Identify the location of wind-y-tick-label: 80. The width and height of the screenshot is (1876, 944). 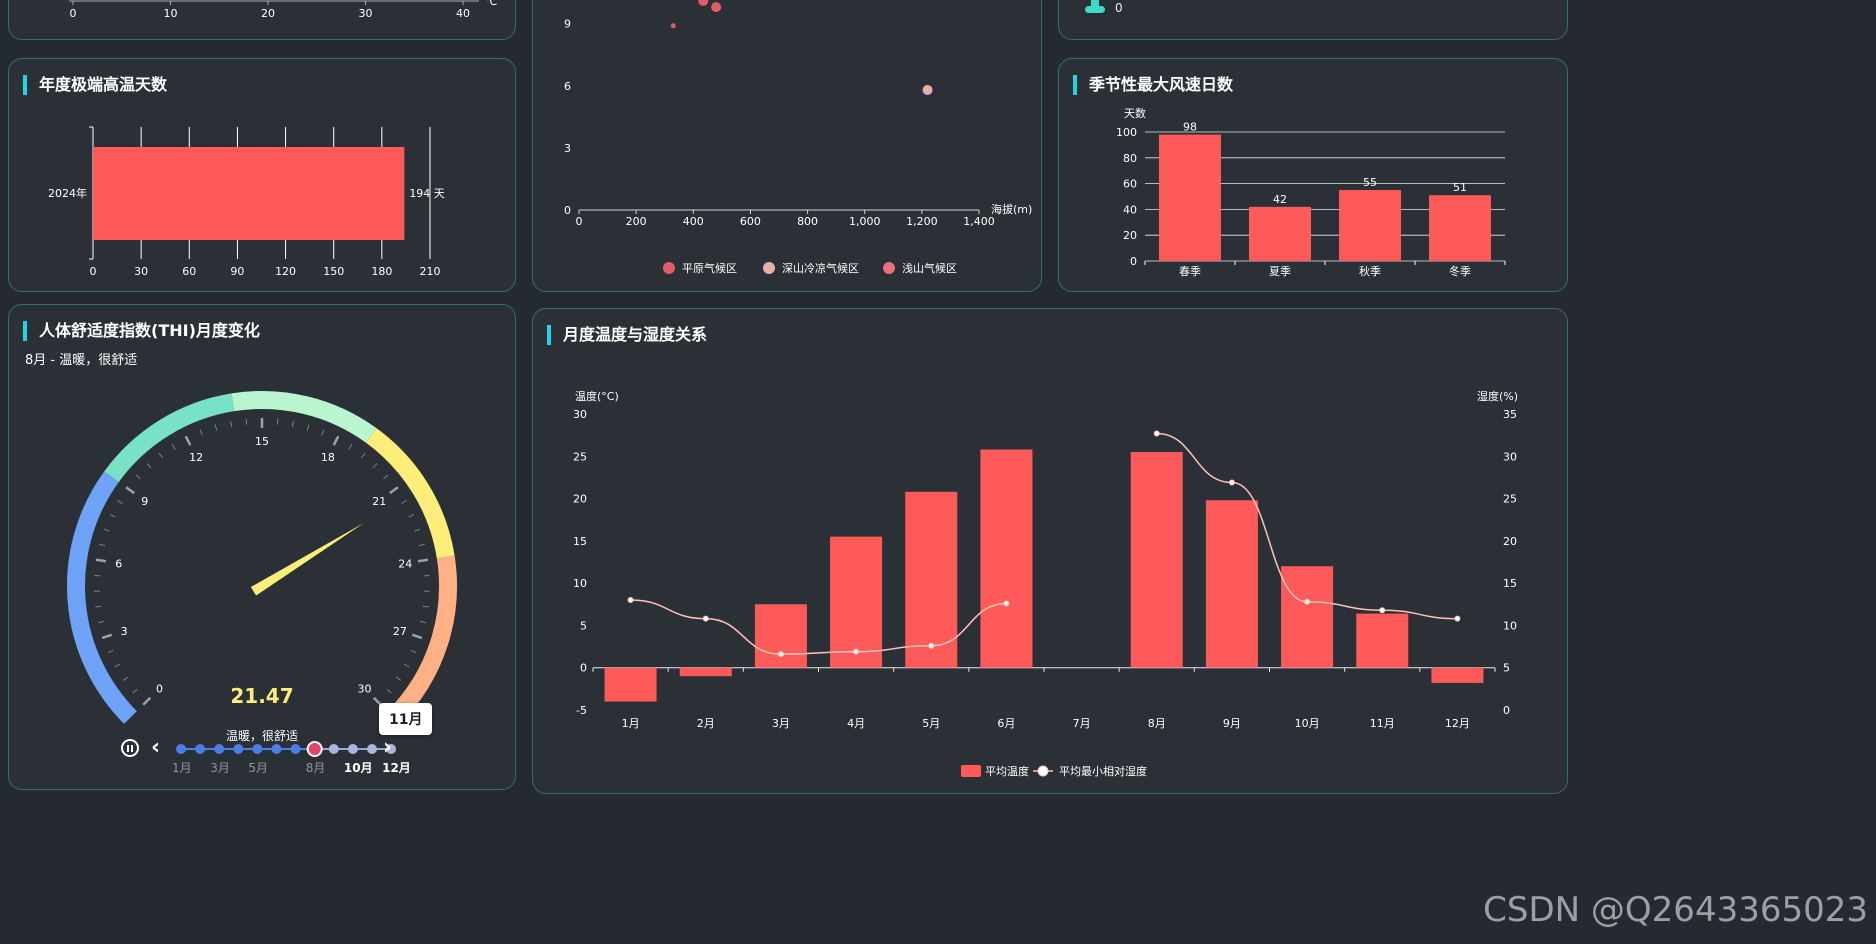
(1130, 158).